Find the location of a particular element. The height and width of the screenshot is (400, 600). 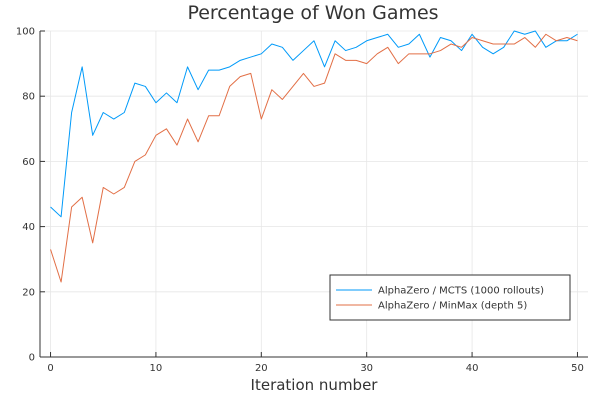

y-tick-label: 100 is located at coordinates (25, 32).